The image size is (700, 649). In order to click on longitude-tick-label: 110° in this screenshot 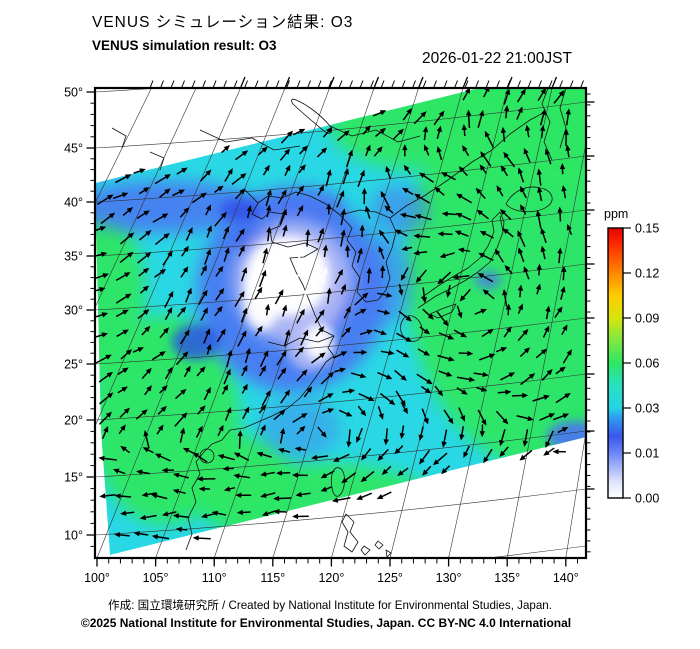, I will do `click(214, 578)`.